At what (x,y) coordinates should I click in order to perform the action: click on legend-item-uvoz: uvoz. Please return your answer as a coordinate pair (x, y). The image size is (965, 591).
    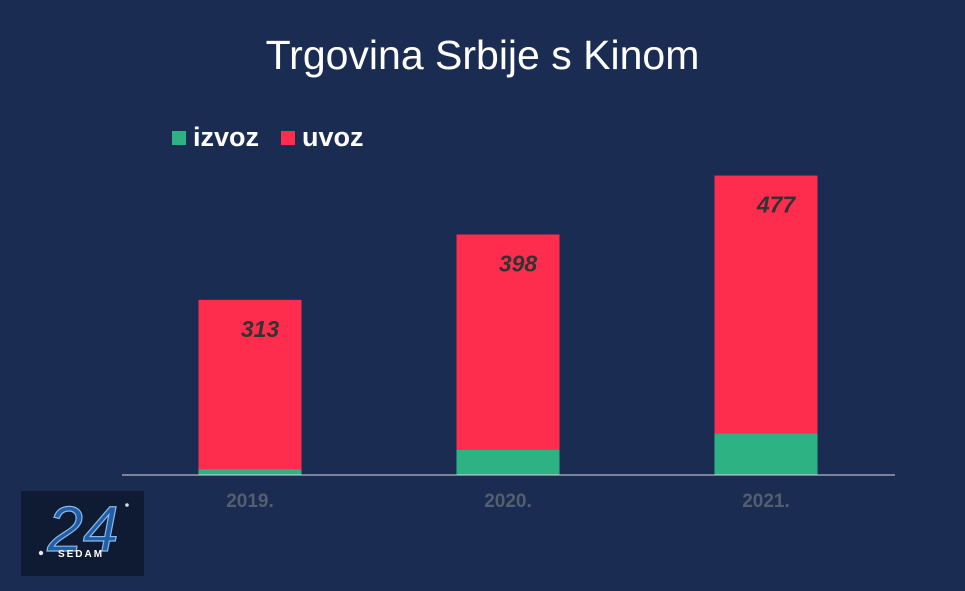
    Looking at the image, I should click on (322, 137).